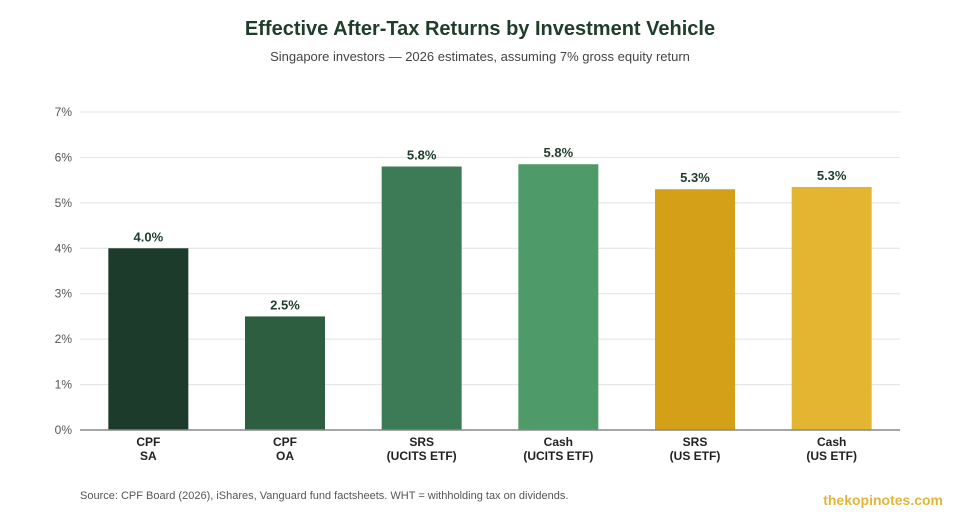 This screenshot has height=520, width=960. Describe the element at coordinates (64, 112) in the screenshot. I see `y-tick-label: 7%` at that location.